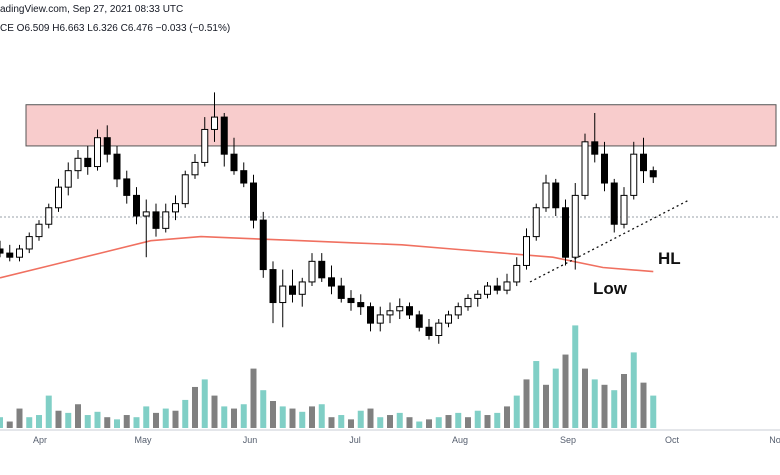 The height and width of the screenshot is (475, 780). What do you see at coordinates (250, 440) in the screenshot?
I see `x-tick-label: Jun` at bounding box center [250, 440].